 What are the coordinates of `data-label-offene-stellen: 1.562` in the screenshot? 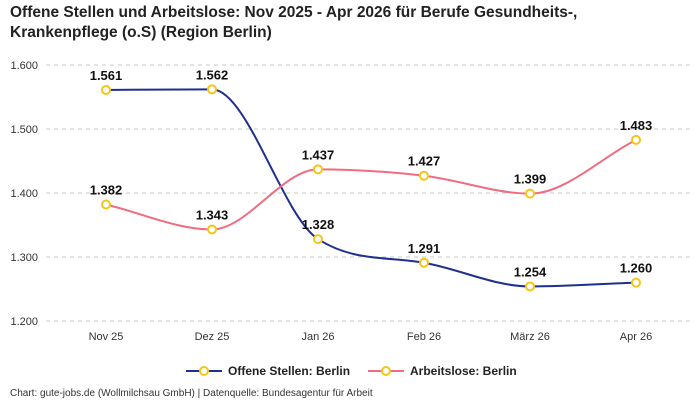 It's located at (212, 74).